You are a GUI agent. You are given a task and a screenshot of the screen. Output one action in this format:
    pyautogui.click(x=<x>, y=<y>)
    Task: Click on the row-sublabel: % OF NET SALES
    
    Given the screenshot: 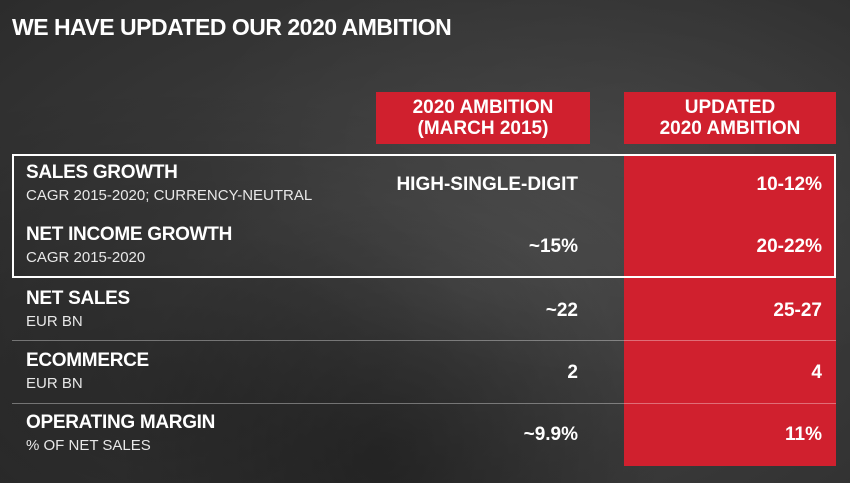 What is the action you would take?
    pyautogui.click(x=88, y=445)
    